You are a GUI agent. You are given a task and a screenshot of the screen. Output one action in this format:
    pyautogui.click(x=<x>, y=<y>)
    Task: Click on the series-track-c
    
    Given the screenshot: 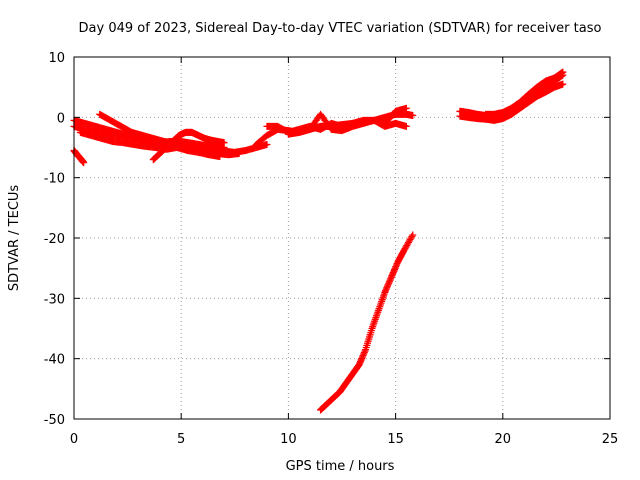 What is the action you would take?
    pyautogui.click(x=169, y=134)
    